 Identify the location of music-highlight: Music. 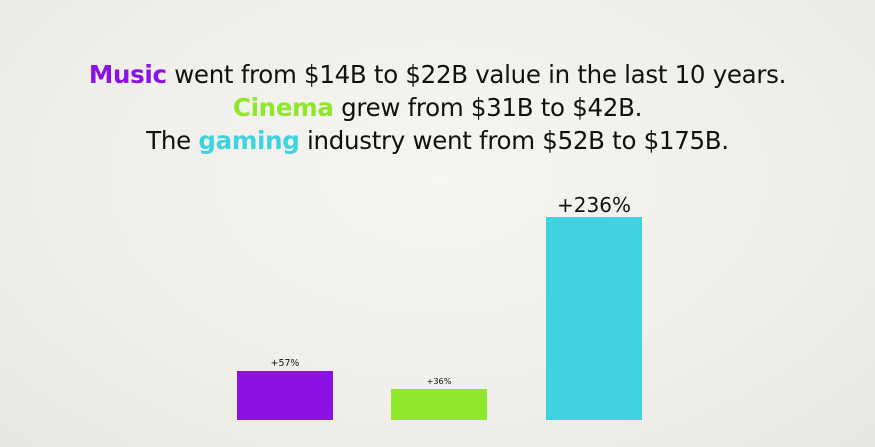
(127, 74).